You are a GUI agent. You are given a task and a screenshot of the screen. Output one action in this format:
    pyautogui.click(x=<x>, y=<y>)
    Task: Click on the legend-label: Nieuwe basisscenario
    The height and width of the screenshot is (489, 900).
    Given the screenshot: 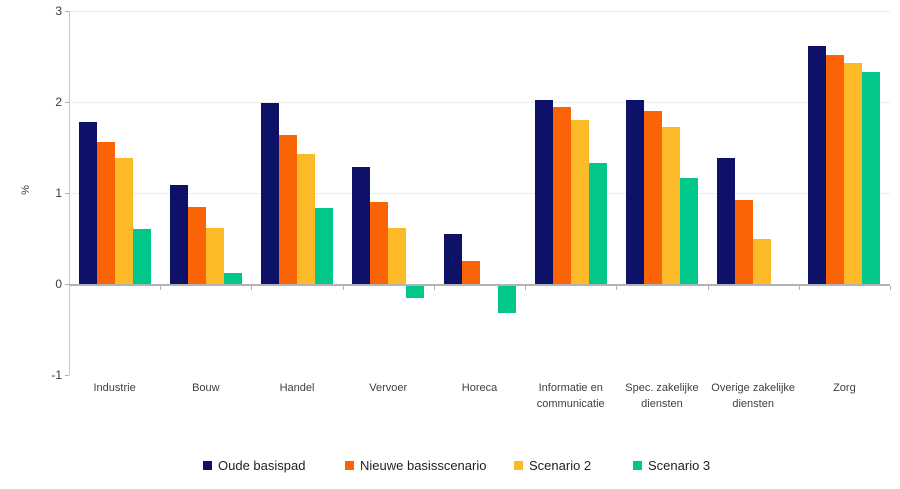 What is the action you would take?
    pyautogui.click(x=423, y=465)
    